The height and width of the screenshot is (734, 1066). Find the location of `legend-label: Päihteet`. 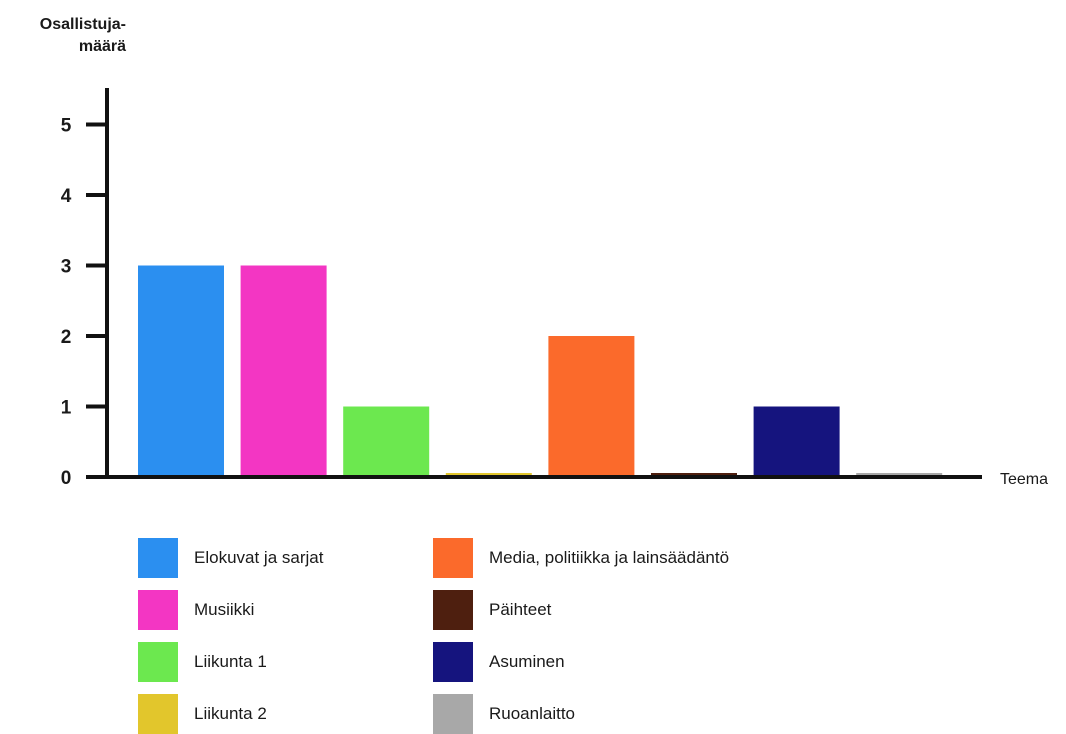

legend-label: Päihteet is located at coordinates (520, 609).